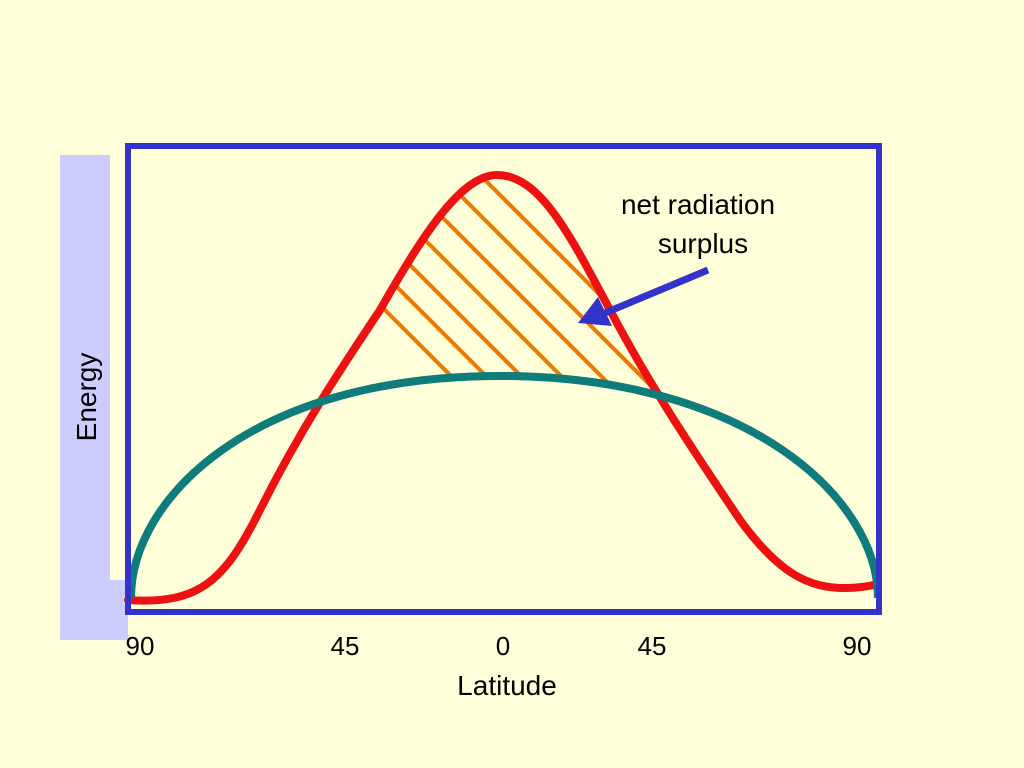 The height and width of the screenshot is (768, 1024). I want to click on x-axis-label: Latitude, so click(507, 685).